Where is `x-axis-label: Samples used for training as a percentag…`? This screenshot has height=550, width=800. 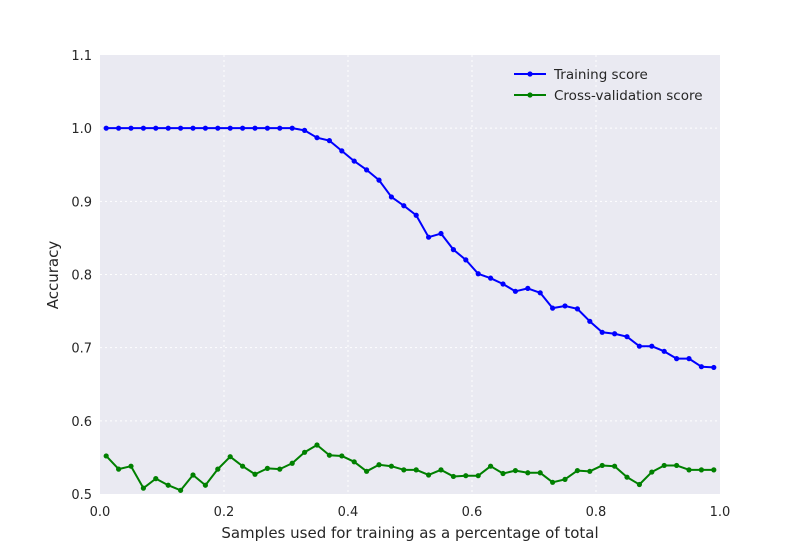 x-axis-label: Samples used for training as a percentag… is located at coordinates (409, 533).